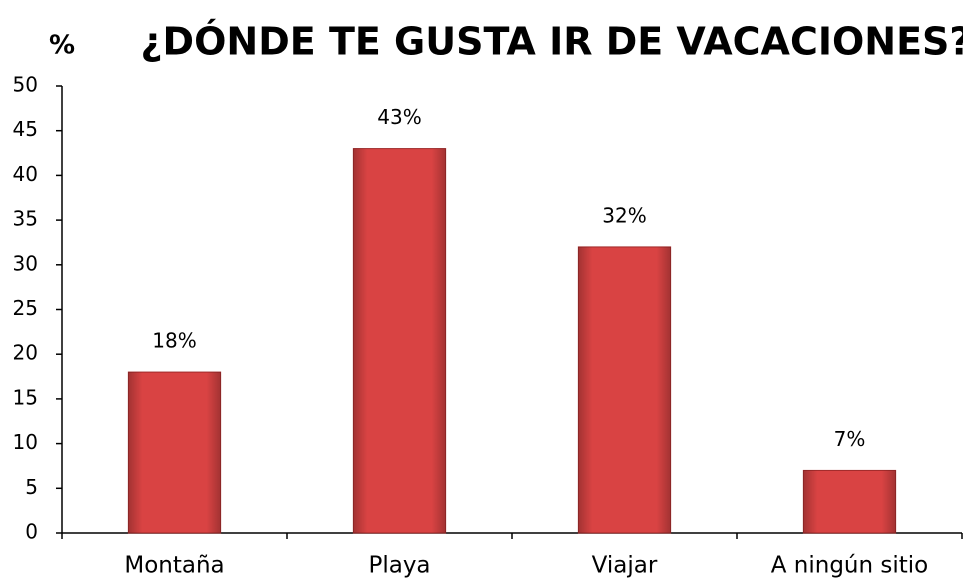 Image resolution: width=963 pixels, height=582 pixels. I want to click on x-tick-label: Montaña, so click(174, 566).